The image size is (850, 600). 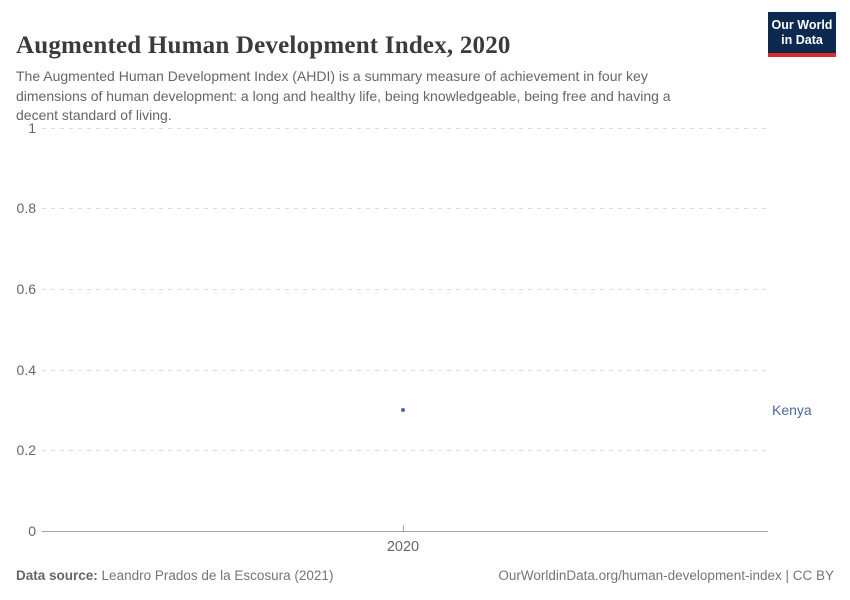 What do you see at coordinates (32, 531) in the screenshot?
I see `y-axis-tick-label: 0` at bounding box center [32, 531].